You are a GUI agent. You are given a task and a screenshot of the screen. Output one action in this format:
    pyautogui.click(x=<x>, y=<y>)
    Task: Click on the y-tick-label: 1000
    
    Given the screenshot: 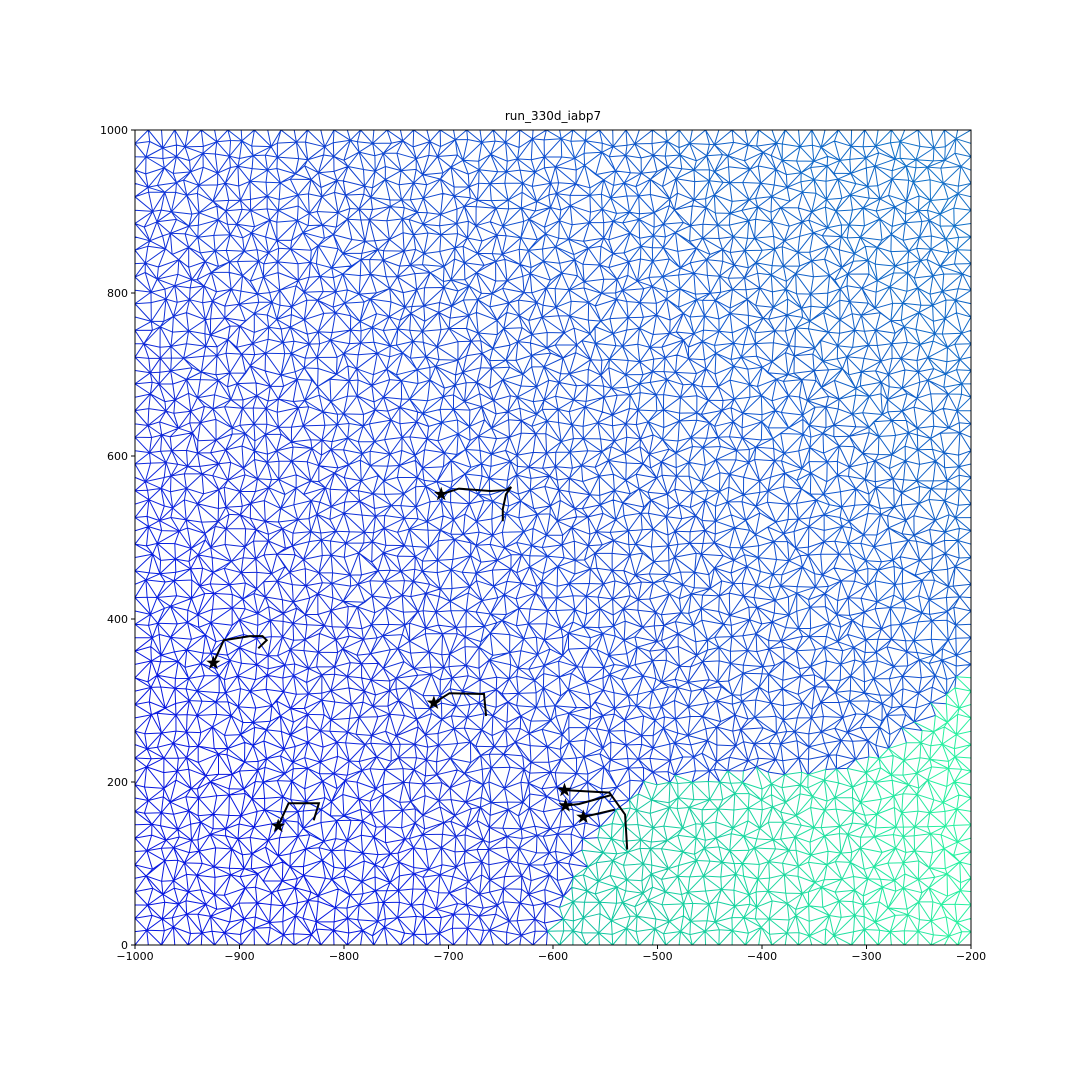 What is the action you would take?
    pyautogui.click(x=114, y=130)
    